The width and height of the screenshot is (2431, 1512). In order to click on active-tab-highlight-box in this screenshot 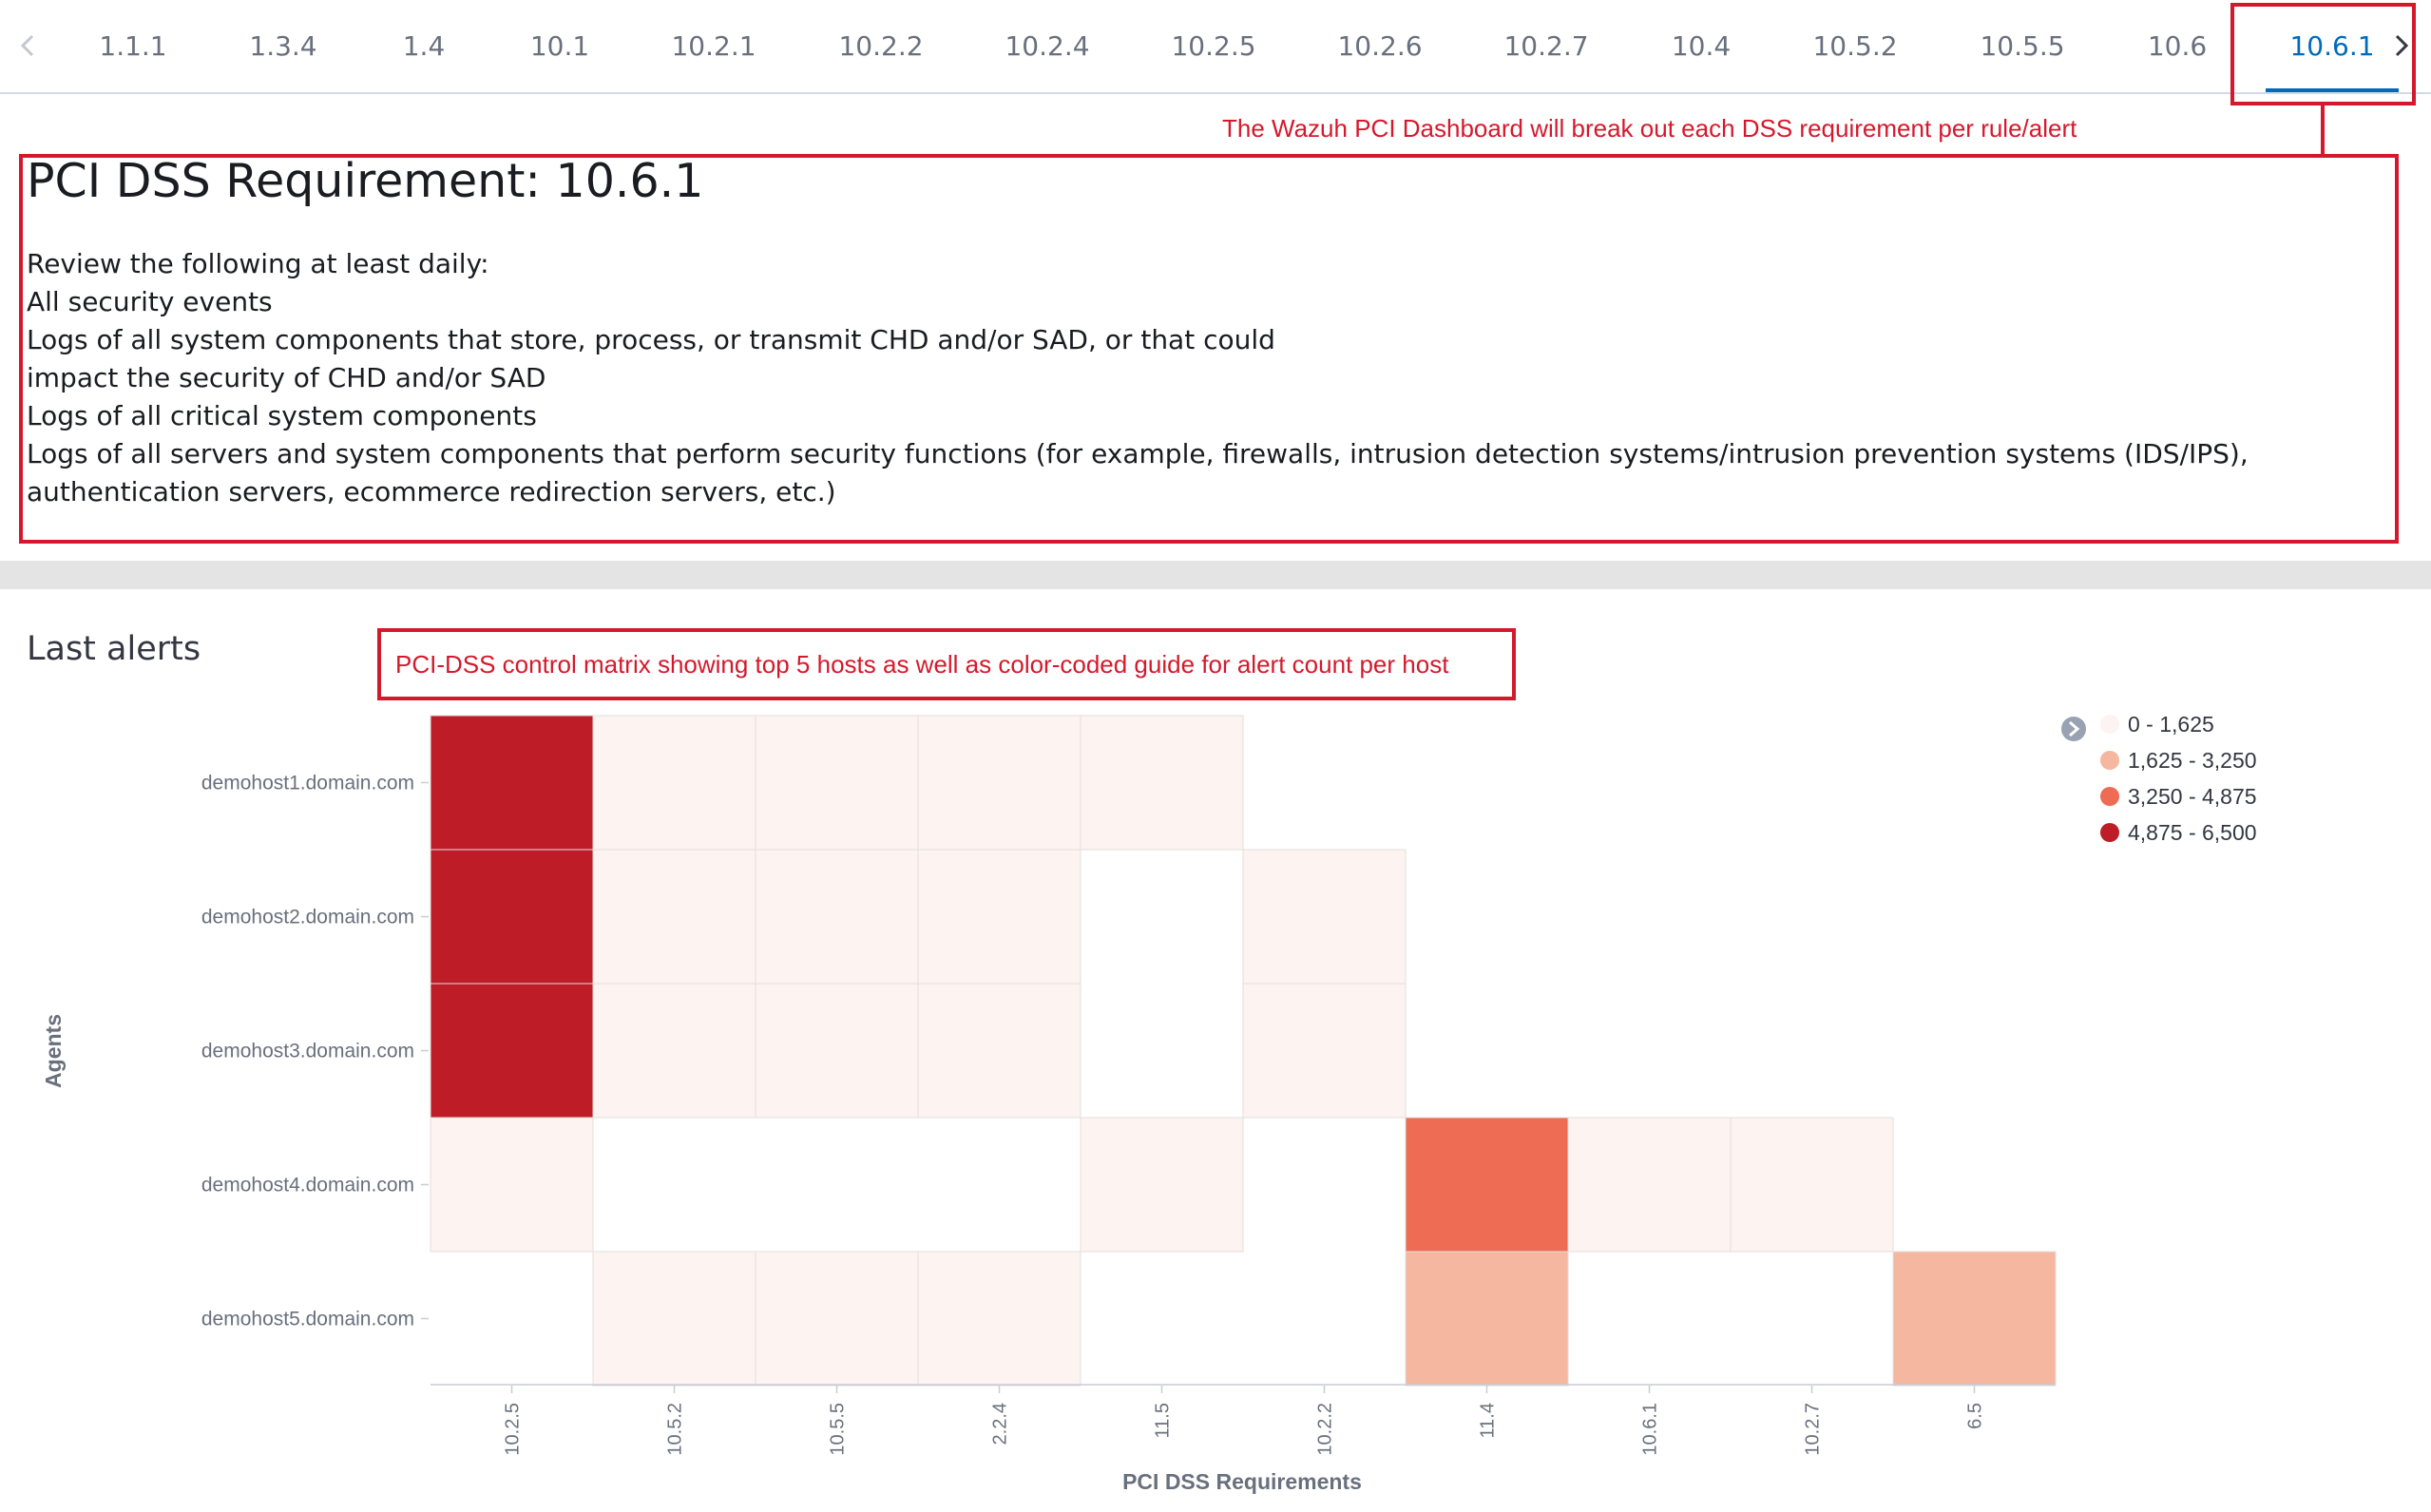, I will do `click(2323, 54)`.